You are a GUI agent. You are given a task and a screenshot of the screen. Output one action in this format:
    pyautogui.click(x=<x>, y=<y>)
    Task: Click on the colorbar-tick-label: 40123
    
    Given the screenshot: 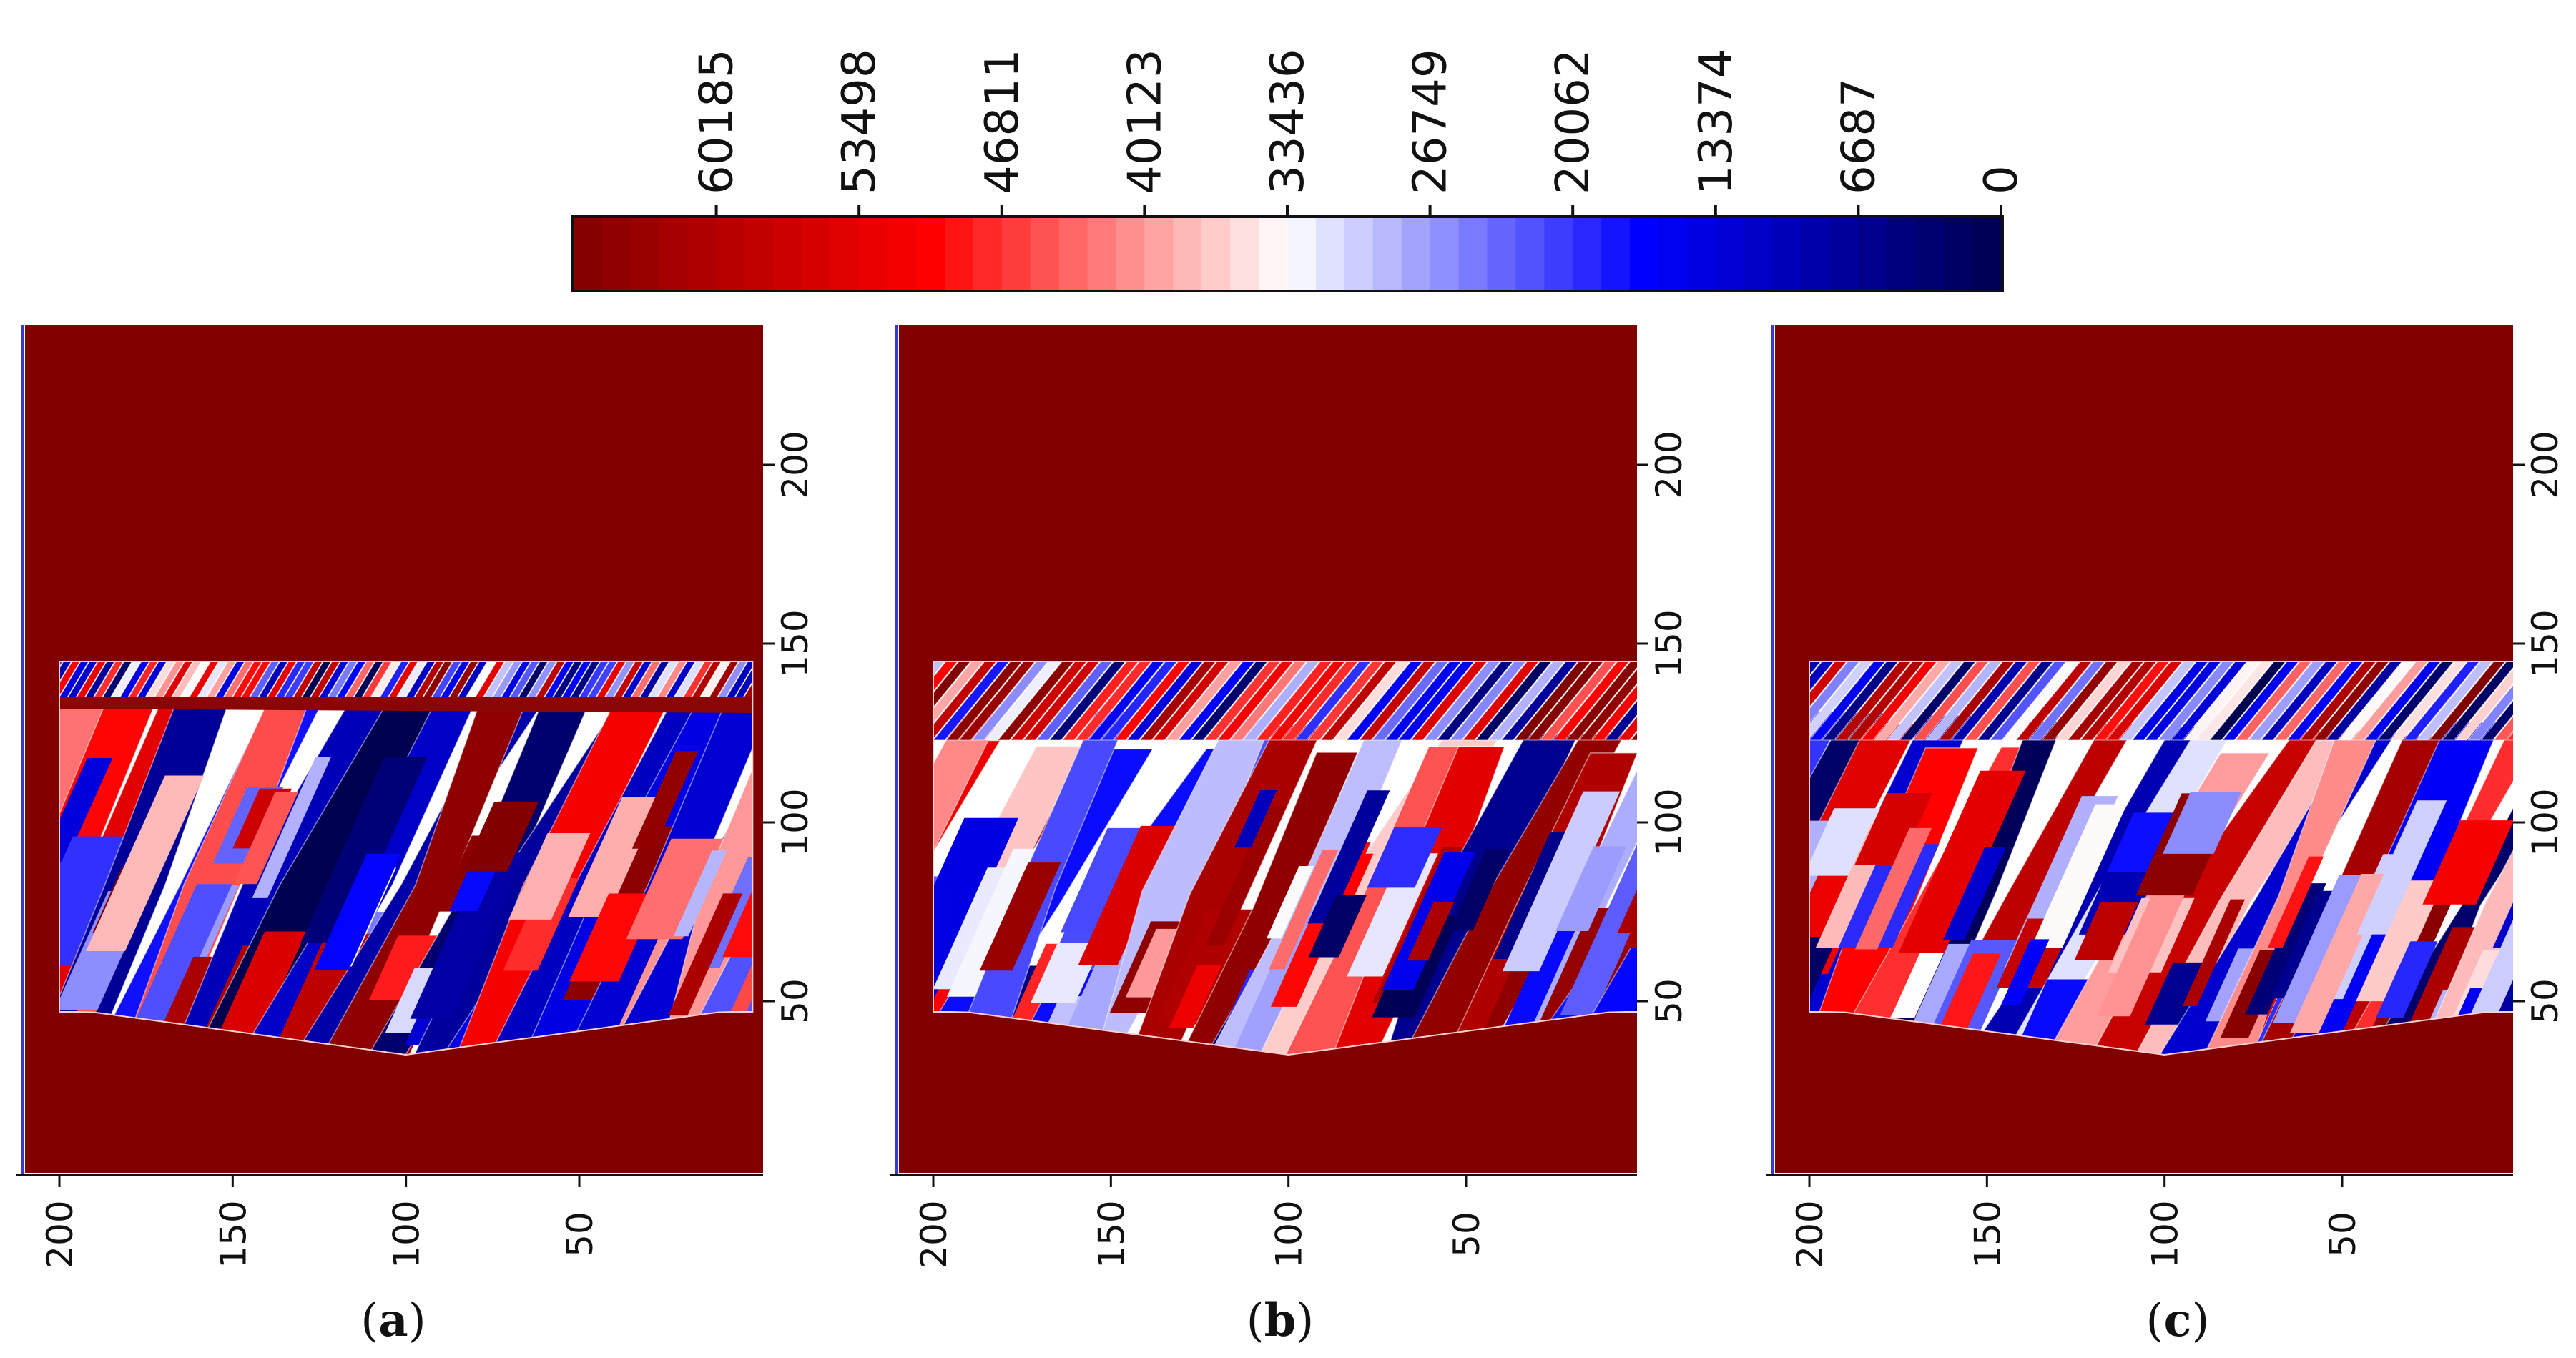 What is the action you would take?
    pyautogui.click(x=1145, y=122)
    